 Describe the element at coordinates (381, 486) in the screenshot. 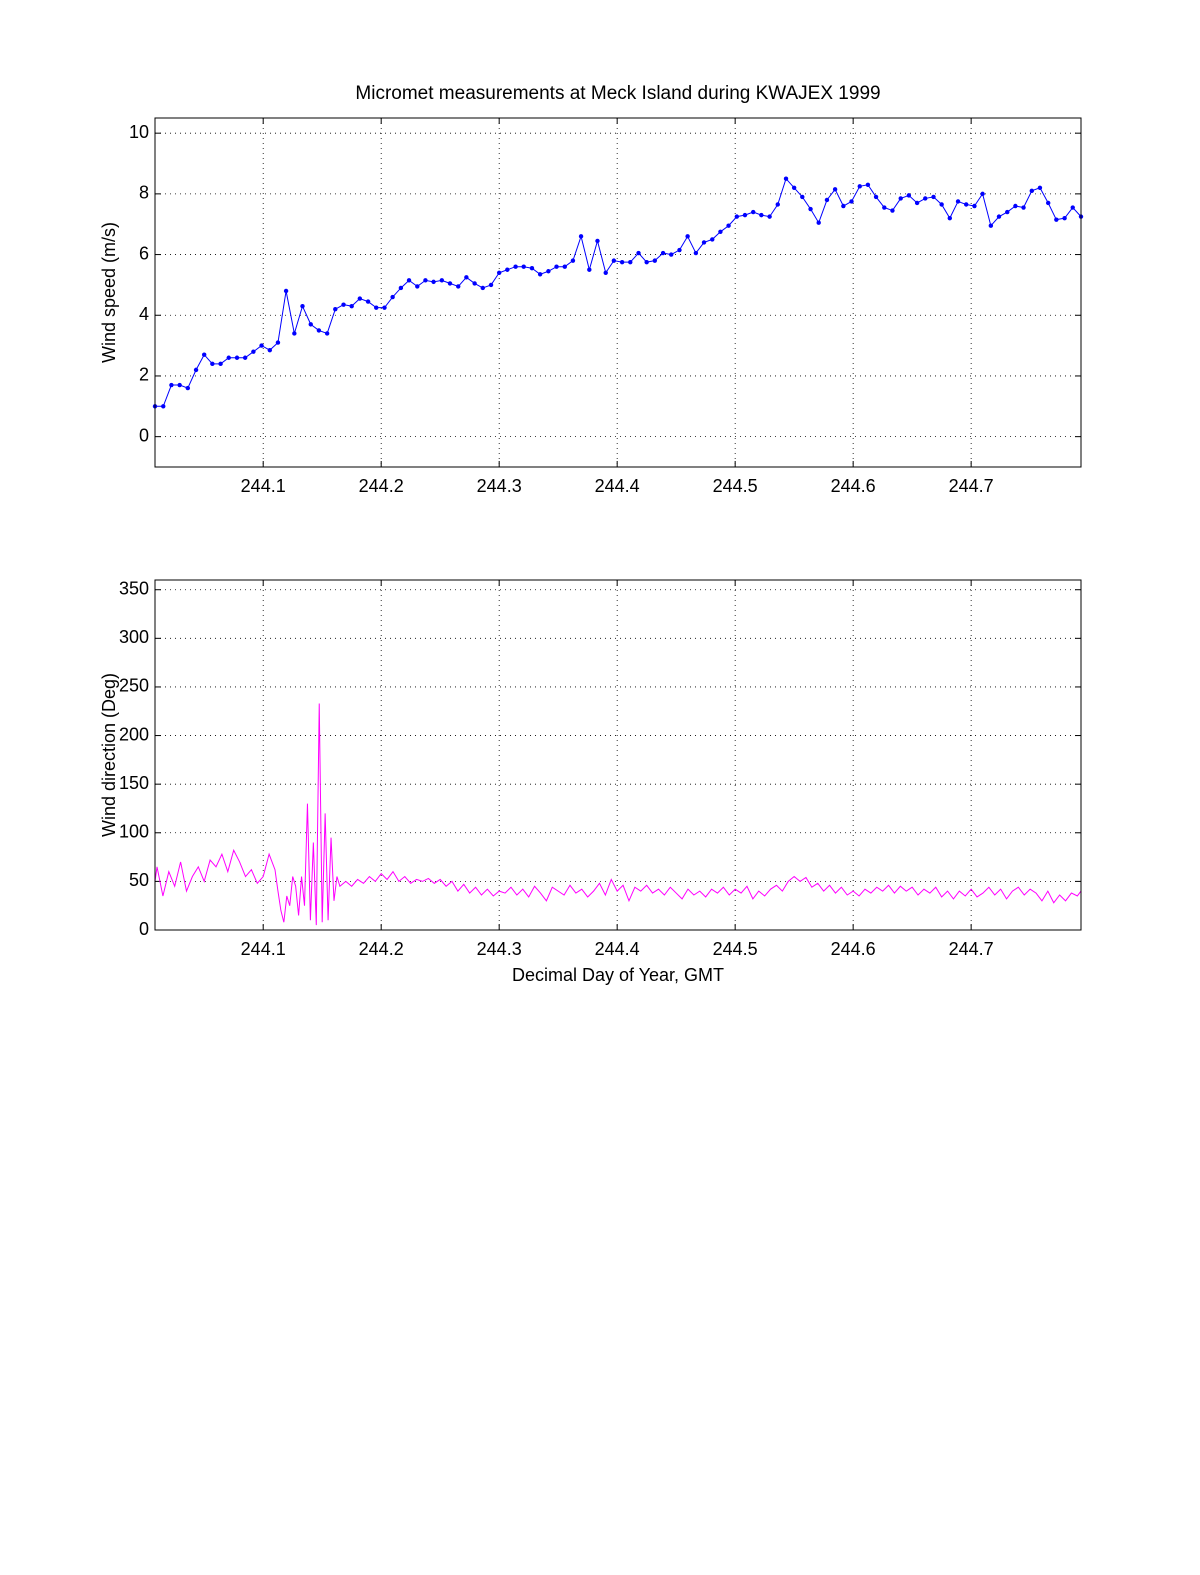

I see `x-tick-label: 244.2` at that location.